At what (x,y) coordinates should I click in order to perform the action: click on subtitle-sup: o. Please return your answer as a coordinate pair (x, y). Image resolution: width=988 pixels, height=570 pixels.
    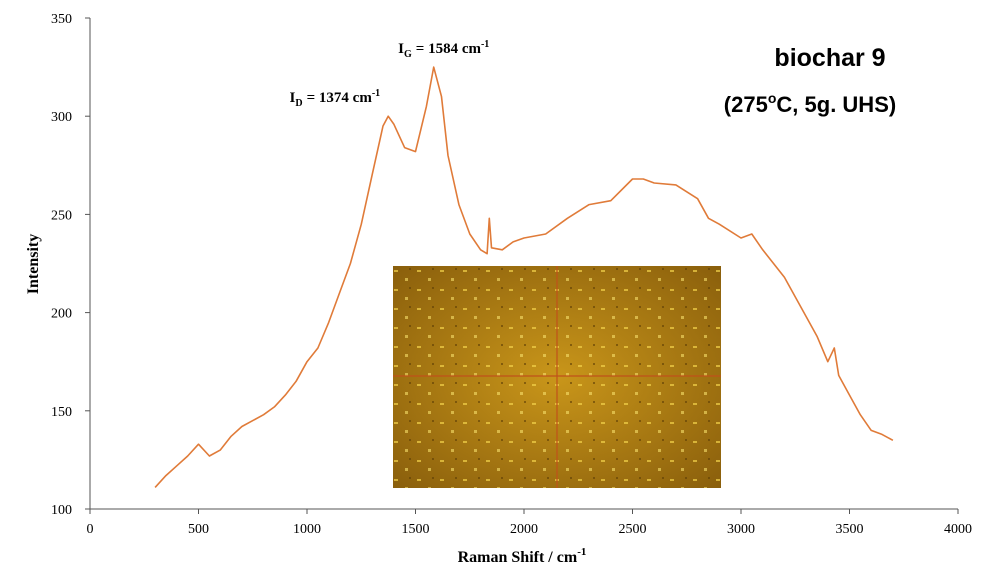
    Looking at the image, I should click on (772, 98).